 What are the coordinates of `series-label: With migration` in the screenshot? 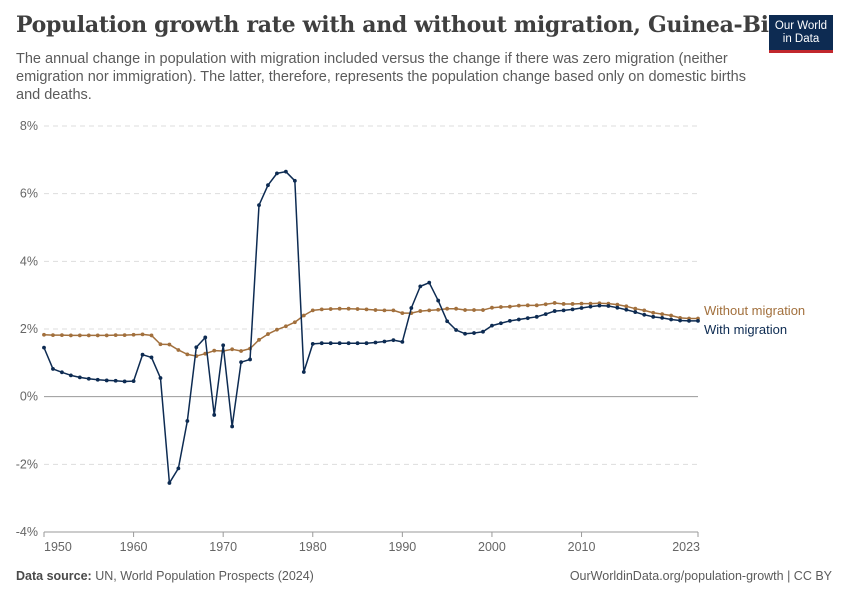 It's located at (745, 329).